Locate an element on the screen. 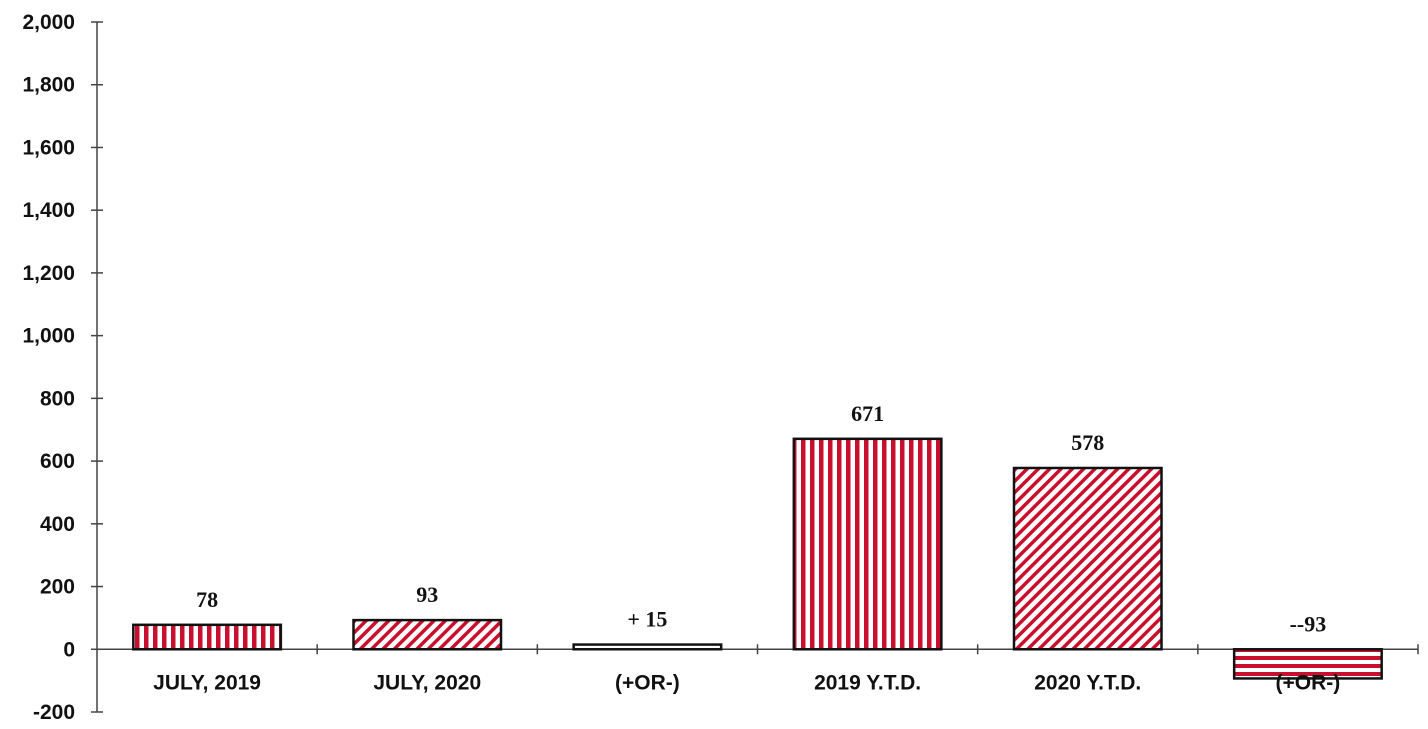 This screenshot has height=729, width=1428. y-tick-label: 1,200 is located at coordinates (48, 273).